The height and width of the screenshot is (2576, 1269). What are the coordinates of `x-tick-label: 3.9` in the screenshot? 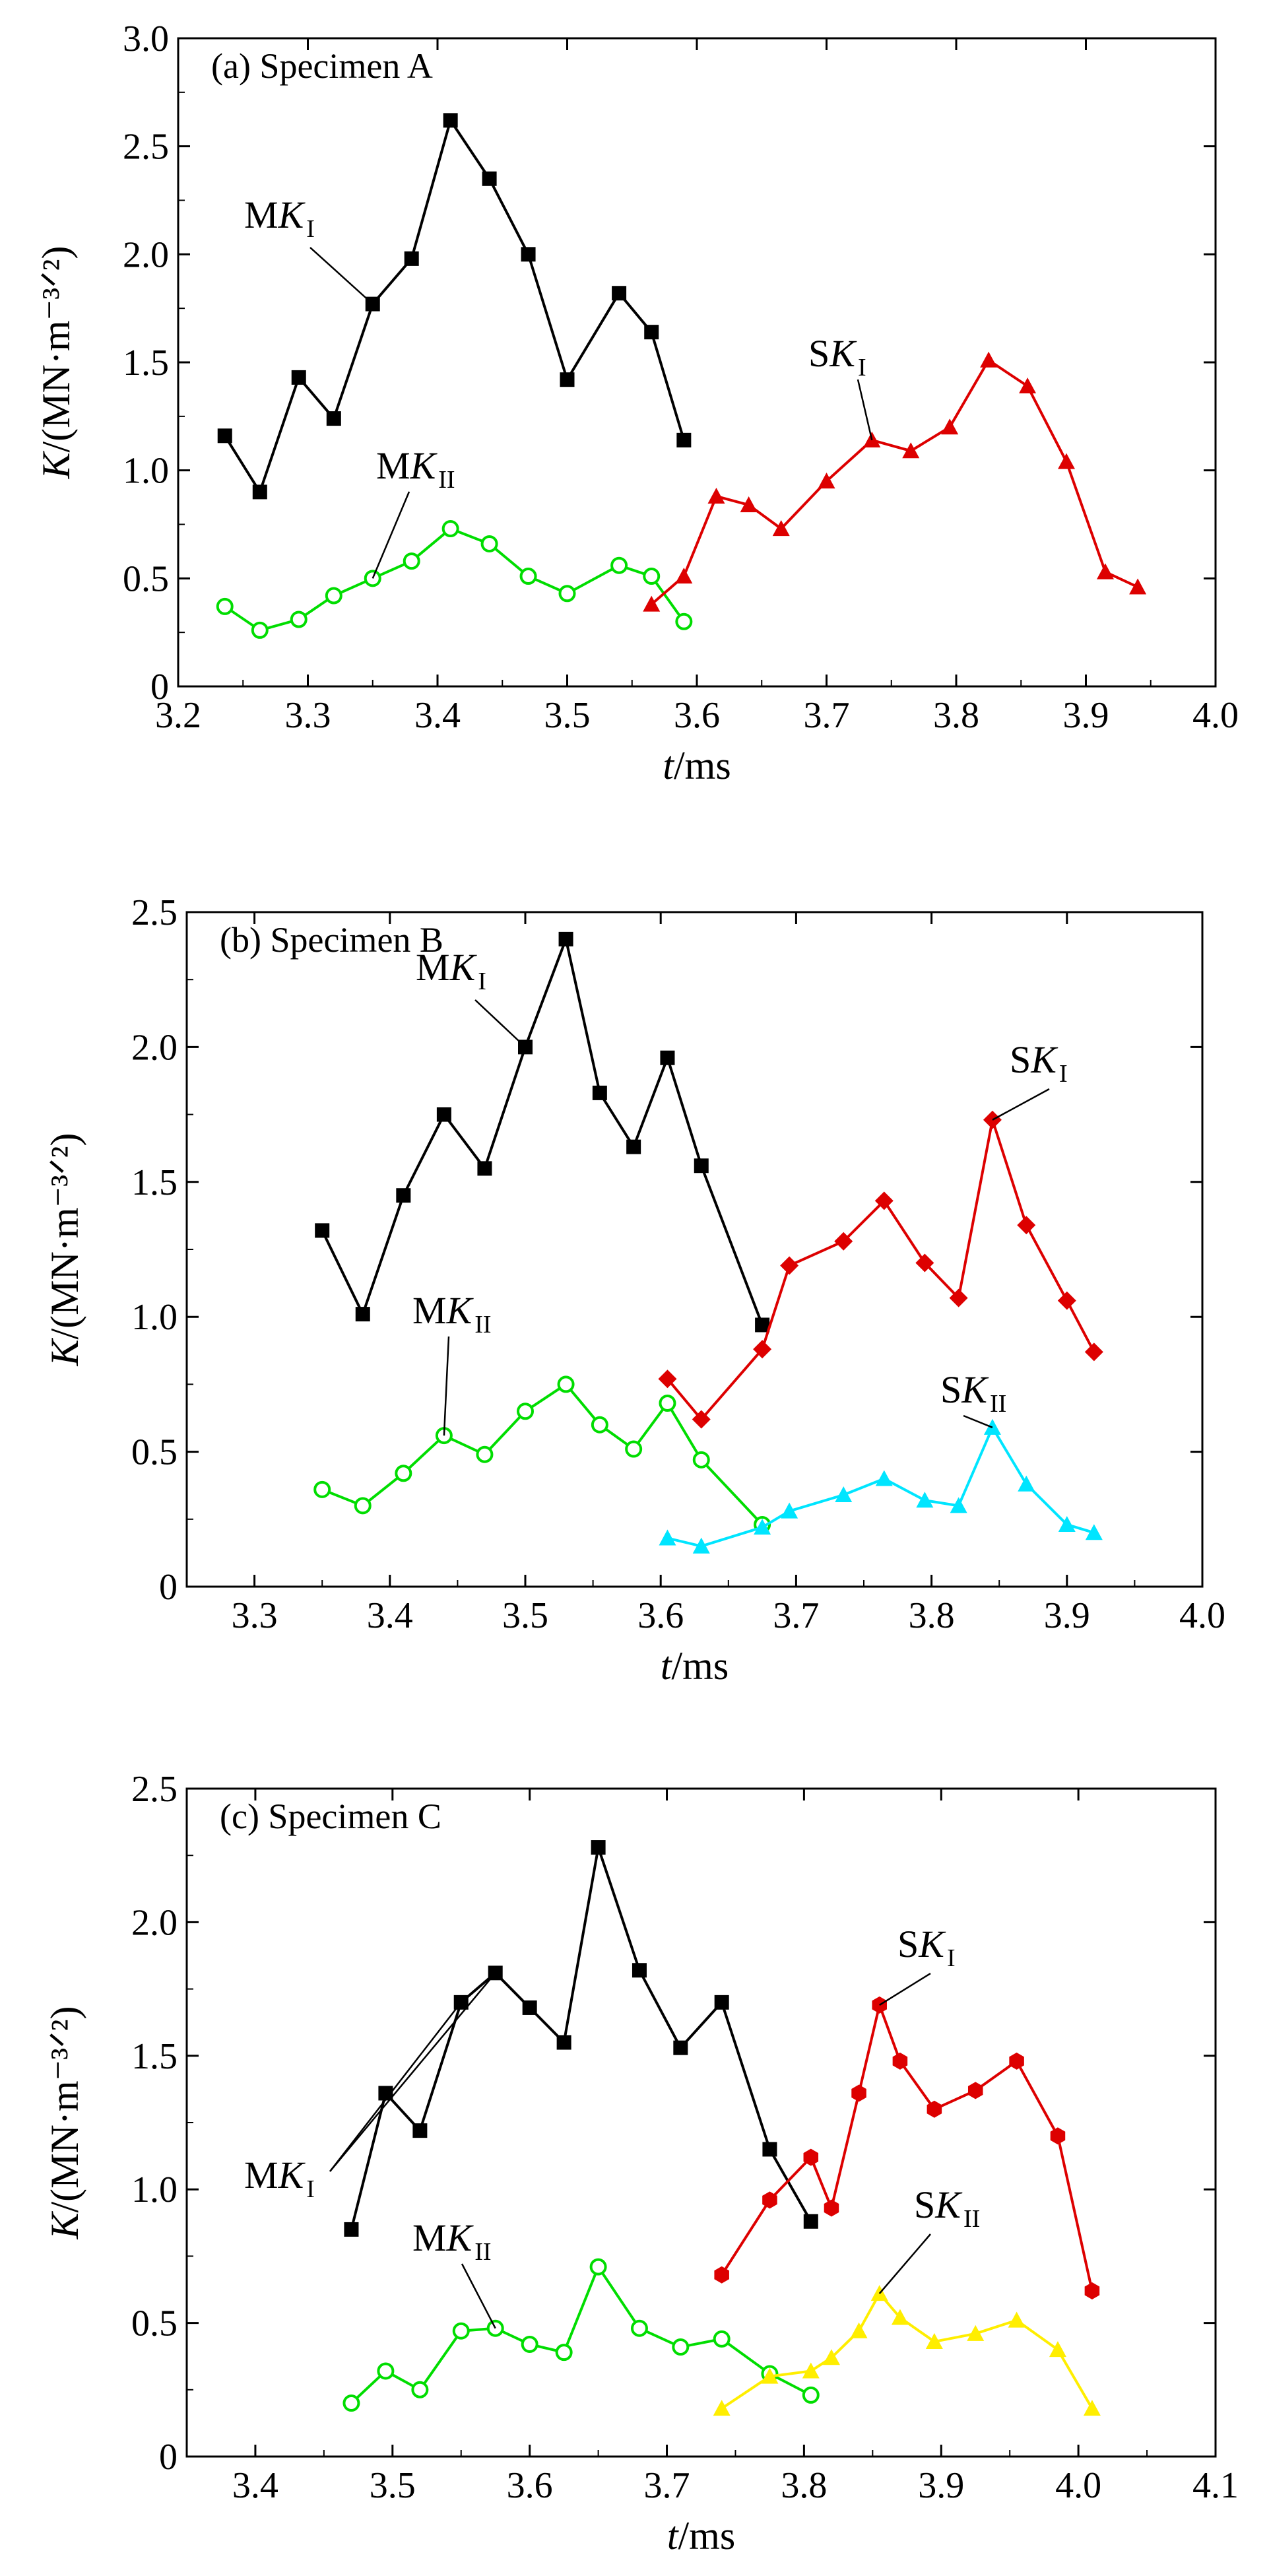 It's located at (941, 2485).